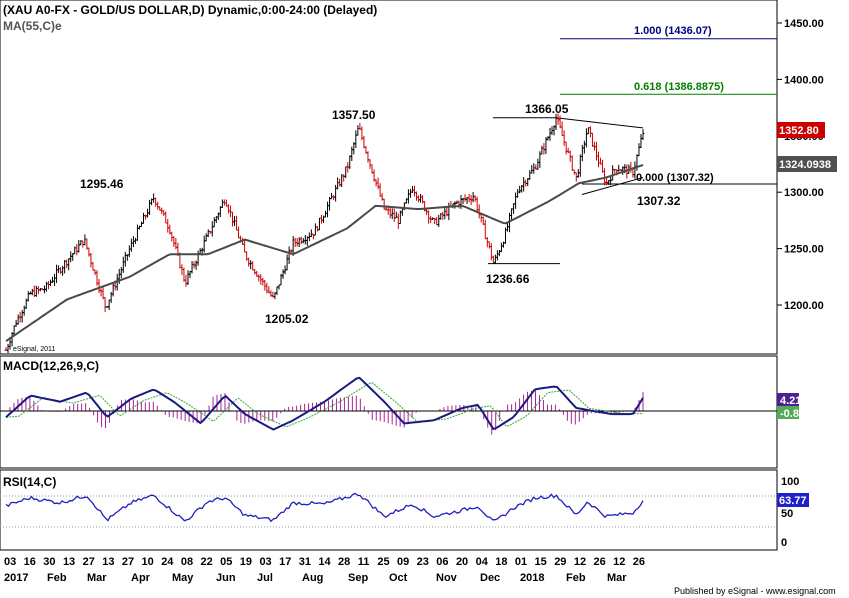 Image resolution: width=849 pixels, height=598 pixels. I want to click on label-1205: 1205.02, so click(287, 319).